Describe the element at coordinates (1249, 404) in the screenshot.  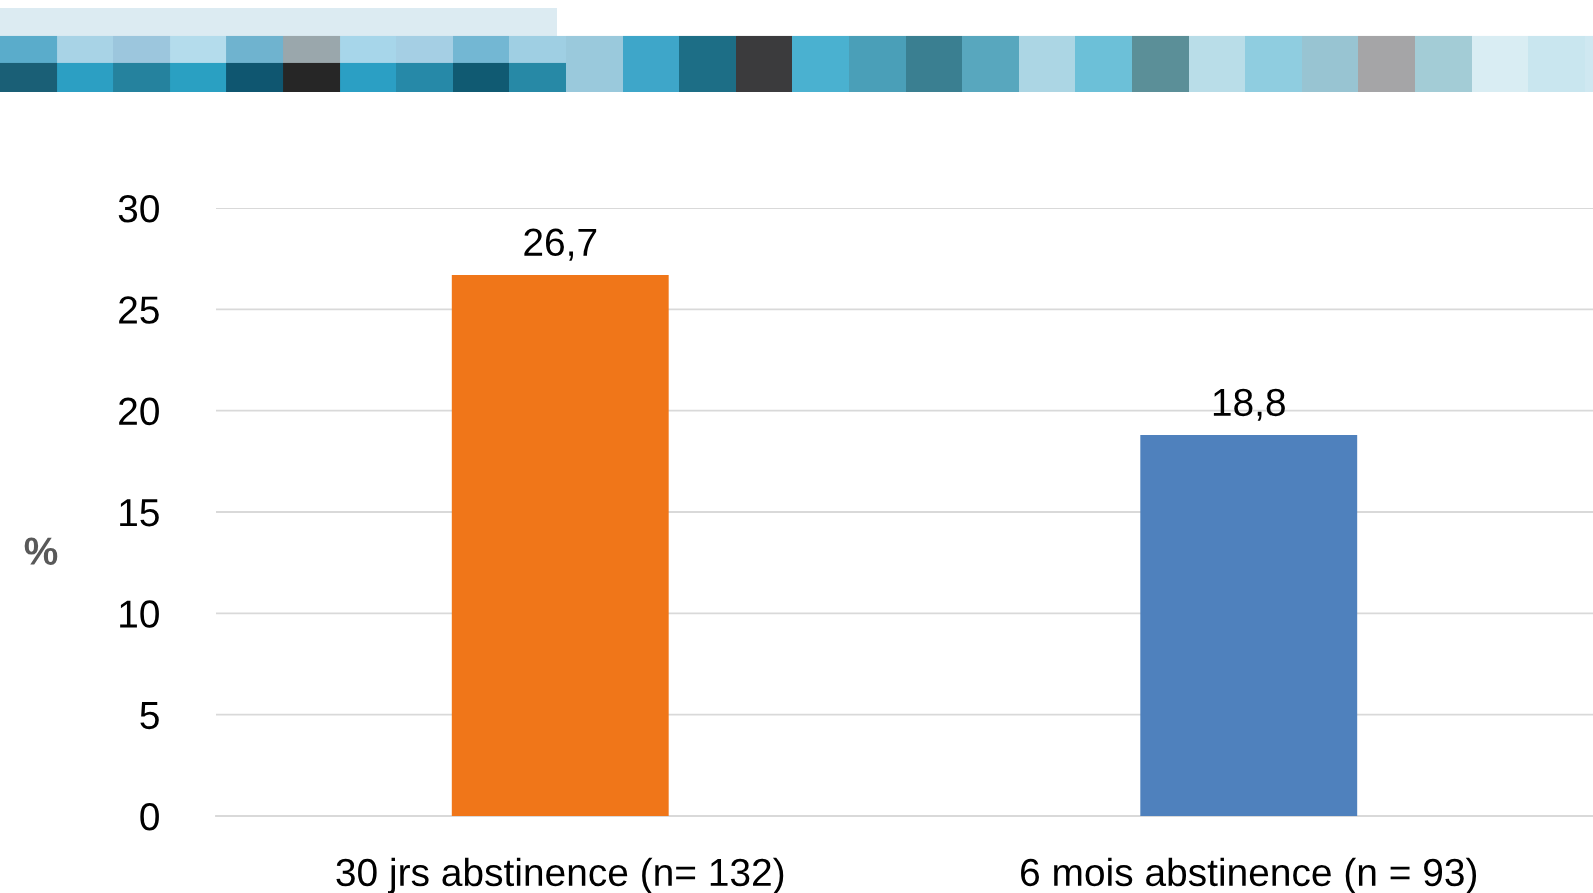
I see `data-label: 18,8` at that location.